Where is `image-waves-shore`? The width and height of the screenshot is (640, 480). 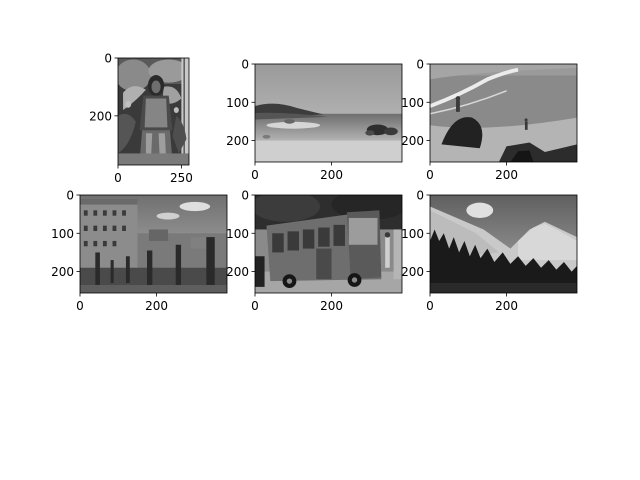
image-waves-shore is located at coordinates (503, 113).